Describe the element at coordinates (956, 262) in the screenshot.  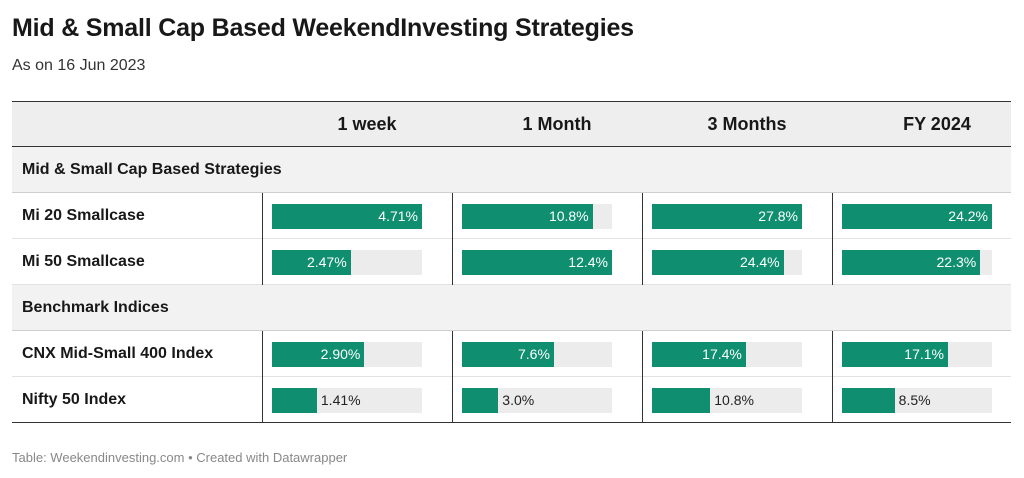
I see `data-label: 22.3%` at that location.